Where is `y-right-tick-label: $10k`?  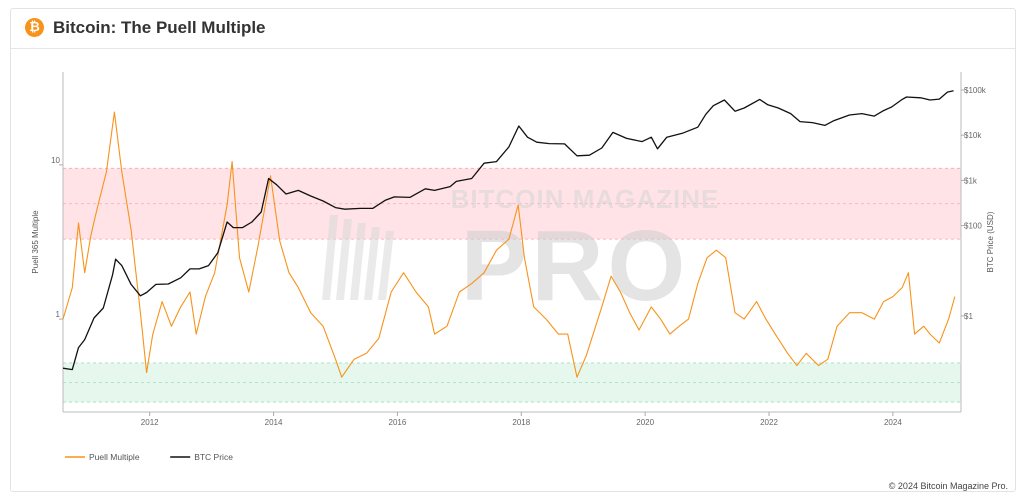
y-right-tick-label: $10k is located at coordinates (973, 135).